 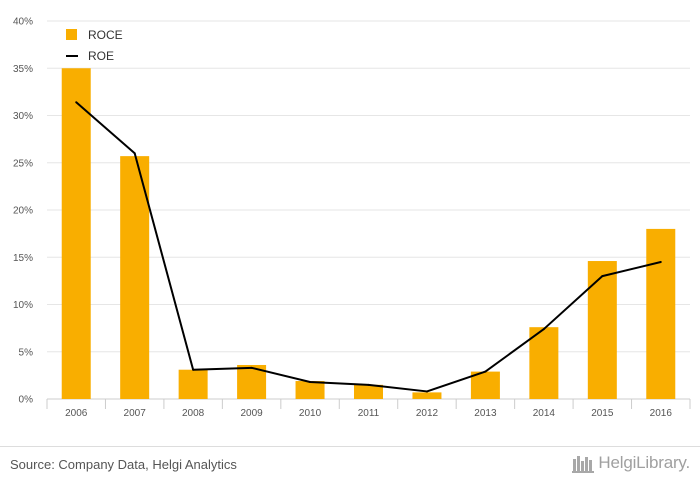 What do you see at coordinates (135, 277) in the screenshot?
I see `roce-bar-2007` at bounding box center [135, 277].